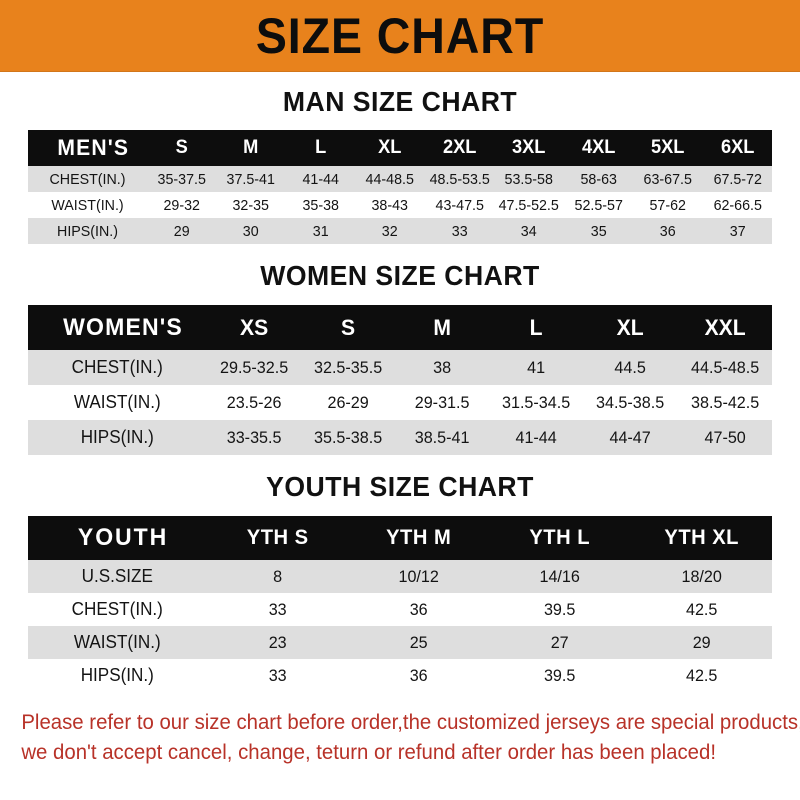  I want to click on row-label-youth-0: U.S.SIZE, so click(117, 576).